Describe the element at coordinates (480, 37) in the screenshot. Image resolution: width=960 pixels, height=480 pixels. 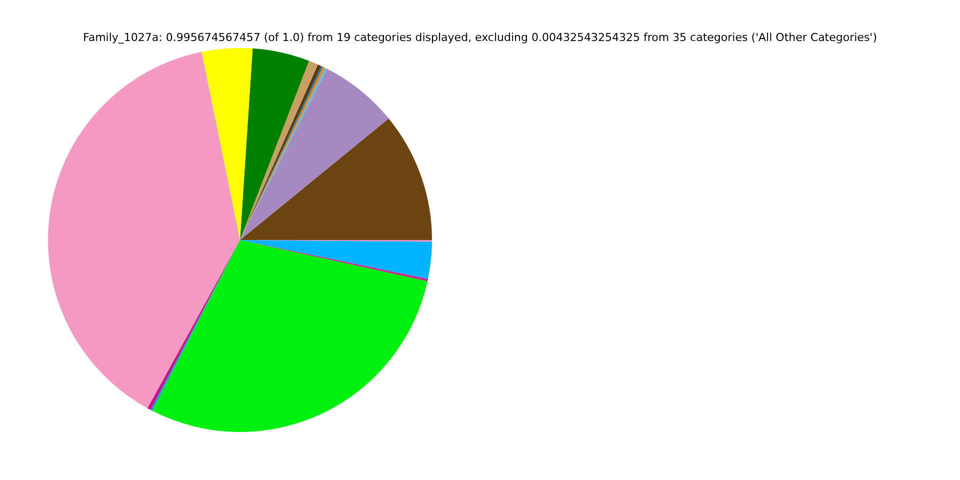
I see `text: Family_1027a: 0.995674567457 (of 1.0) from 19 categories displayed, excluding 0.00432543254325 from 35 categories ('All Other Categories')` at that location.